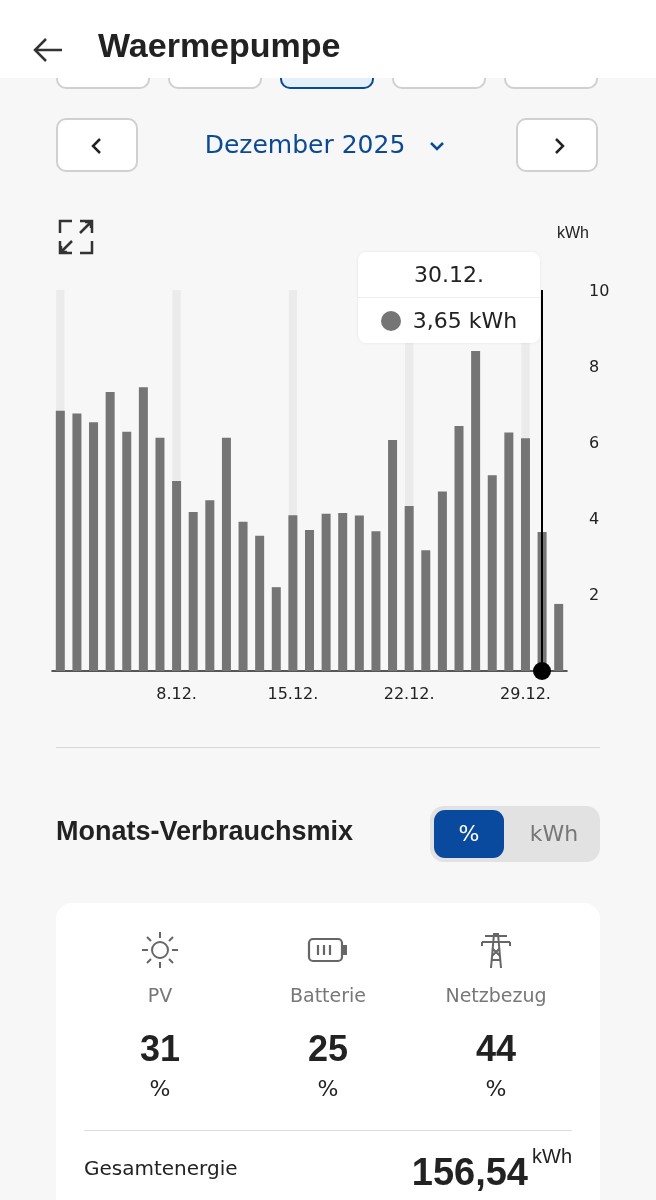  I want to click on value-tooltip: 30.12. 3,65 kWh, so click(449, 297).